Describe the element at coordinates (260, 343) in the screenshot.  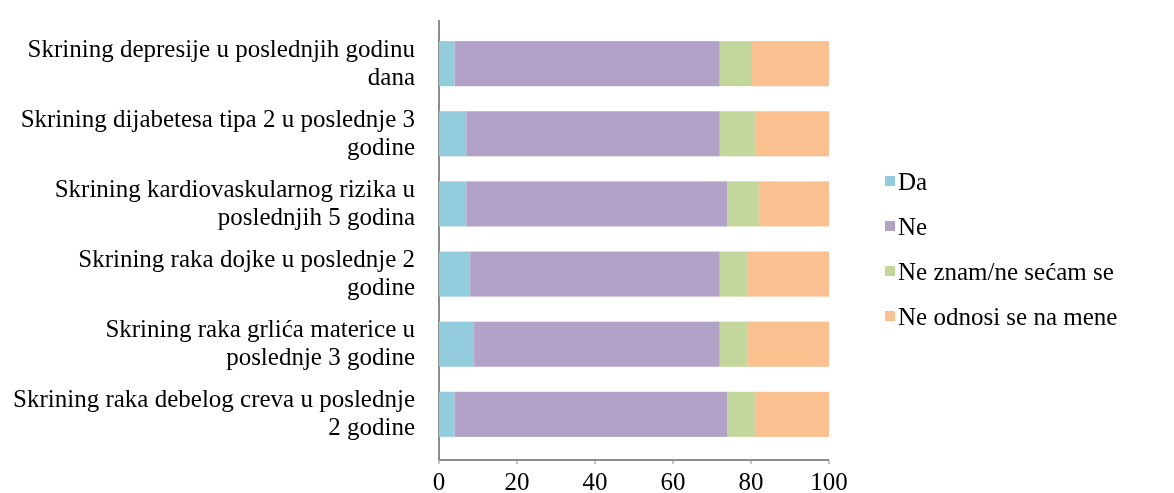
I see `y-tick-label: Skrining raka grlića materice u poslednje 3 godine` at that location.